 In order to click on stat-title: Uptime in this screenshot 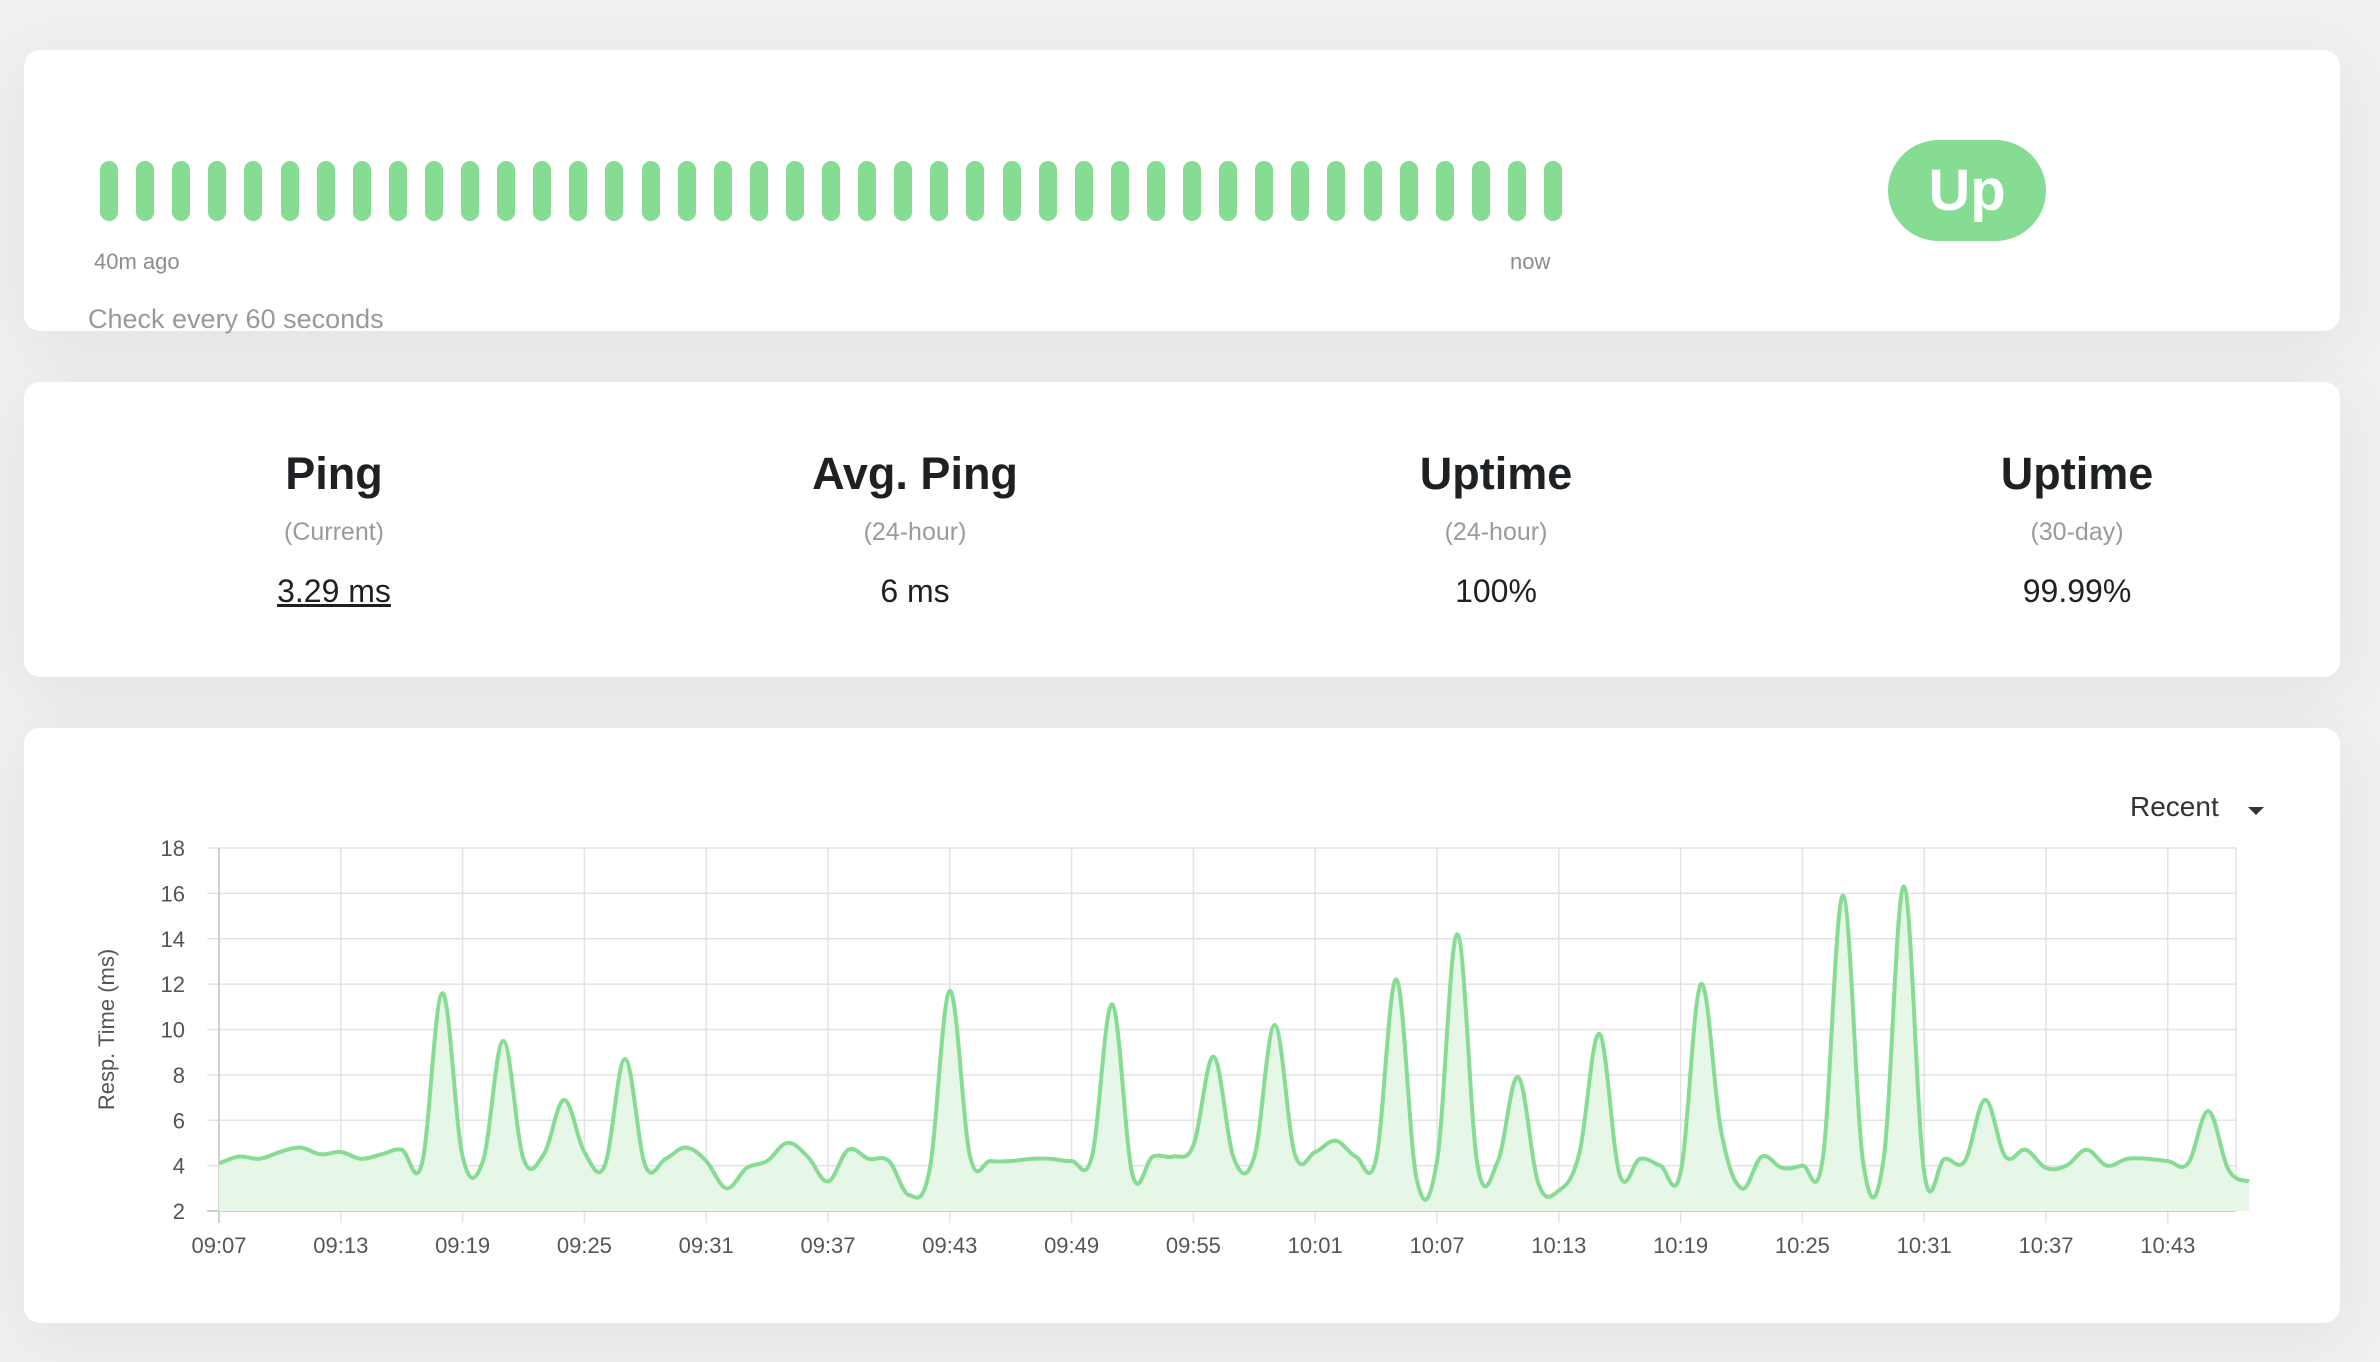, I will do `click(1496, 473)`.